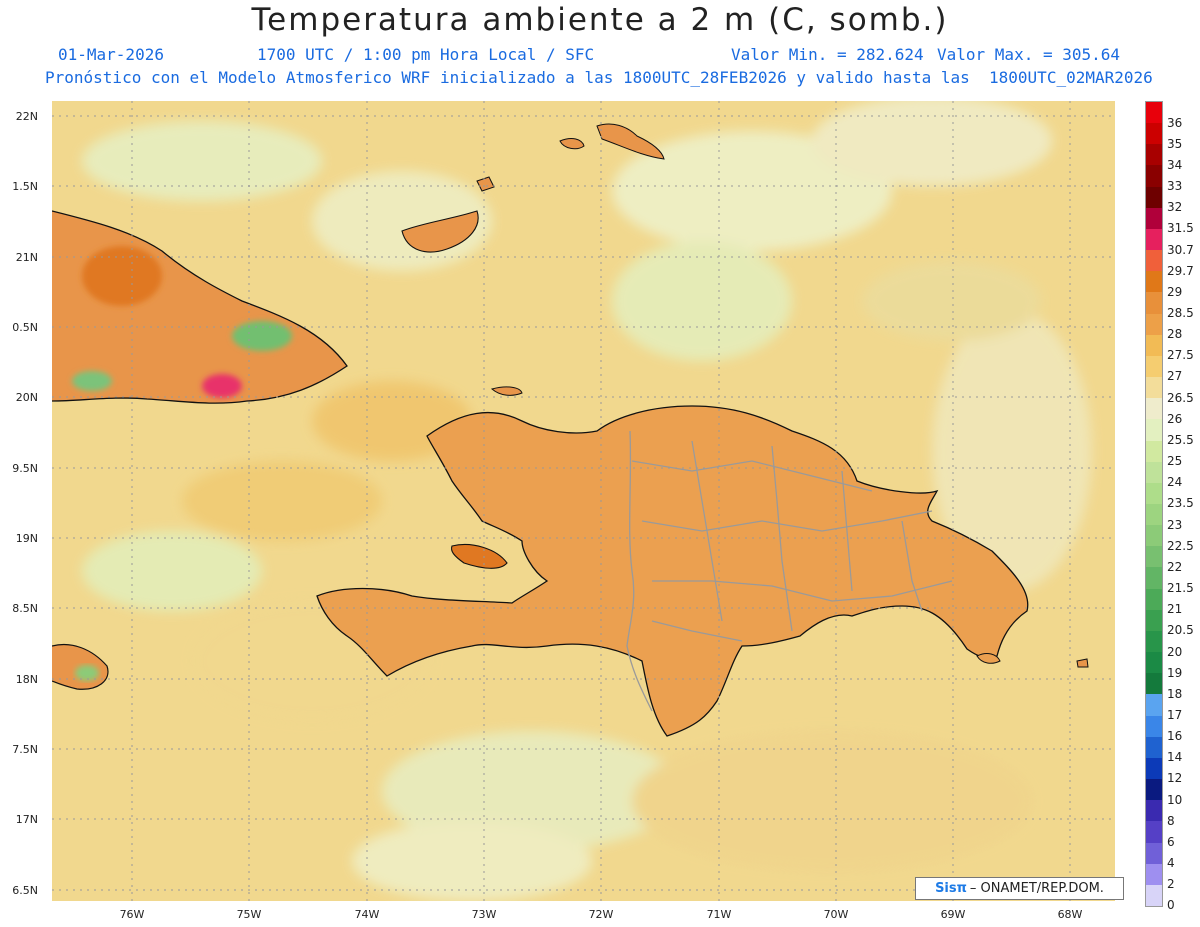 This screenshot has height=927, width=1200. Describe the element at coordinates (719, 914) in the screenshot. I see `lon-label-71w: 71W` at that location.